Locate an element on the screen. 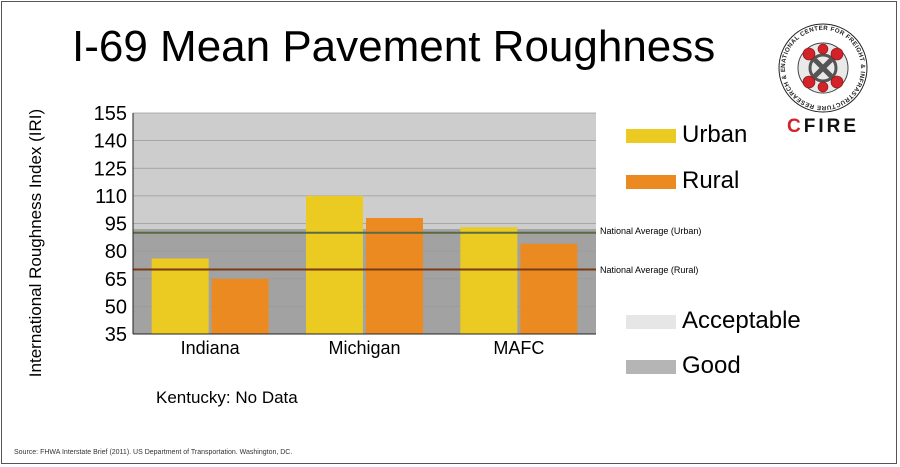 The image size is (900, 467). legend-swatch-acceptable is located at coordinates (651, 322).